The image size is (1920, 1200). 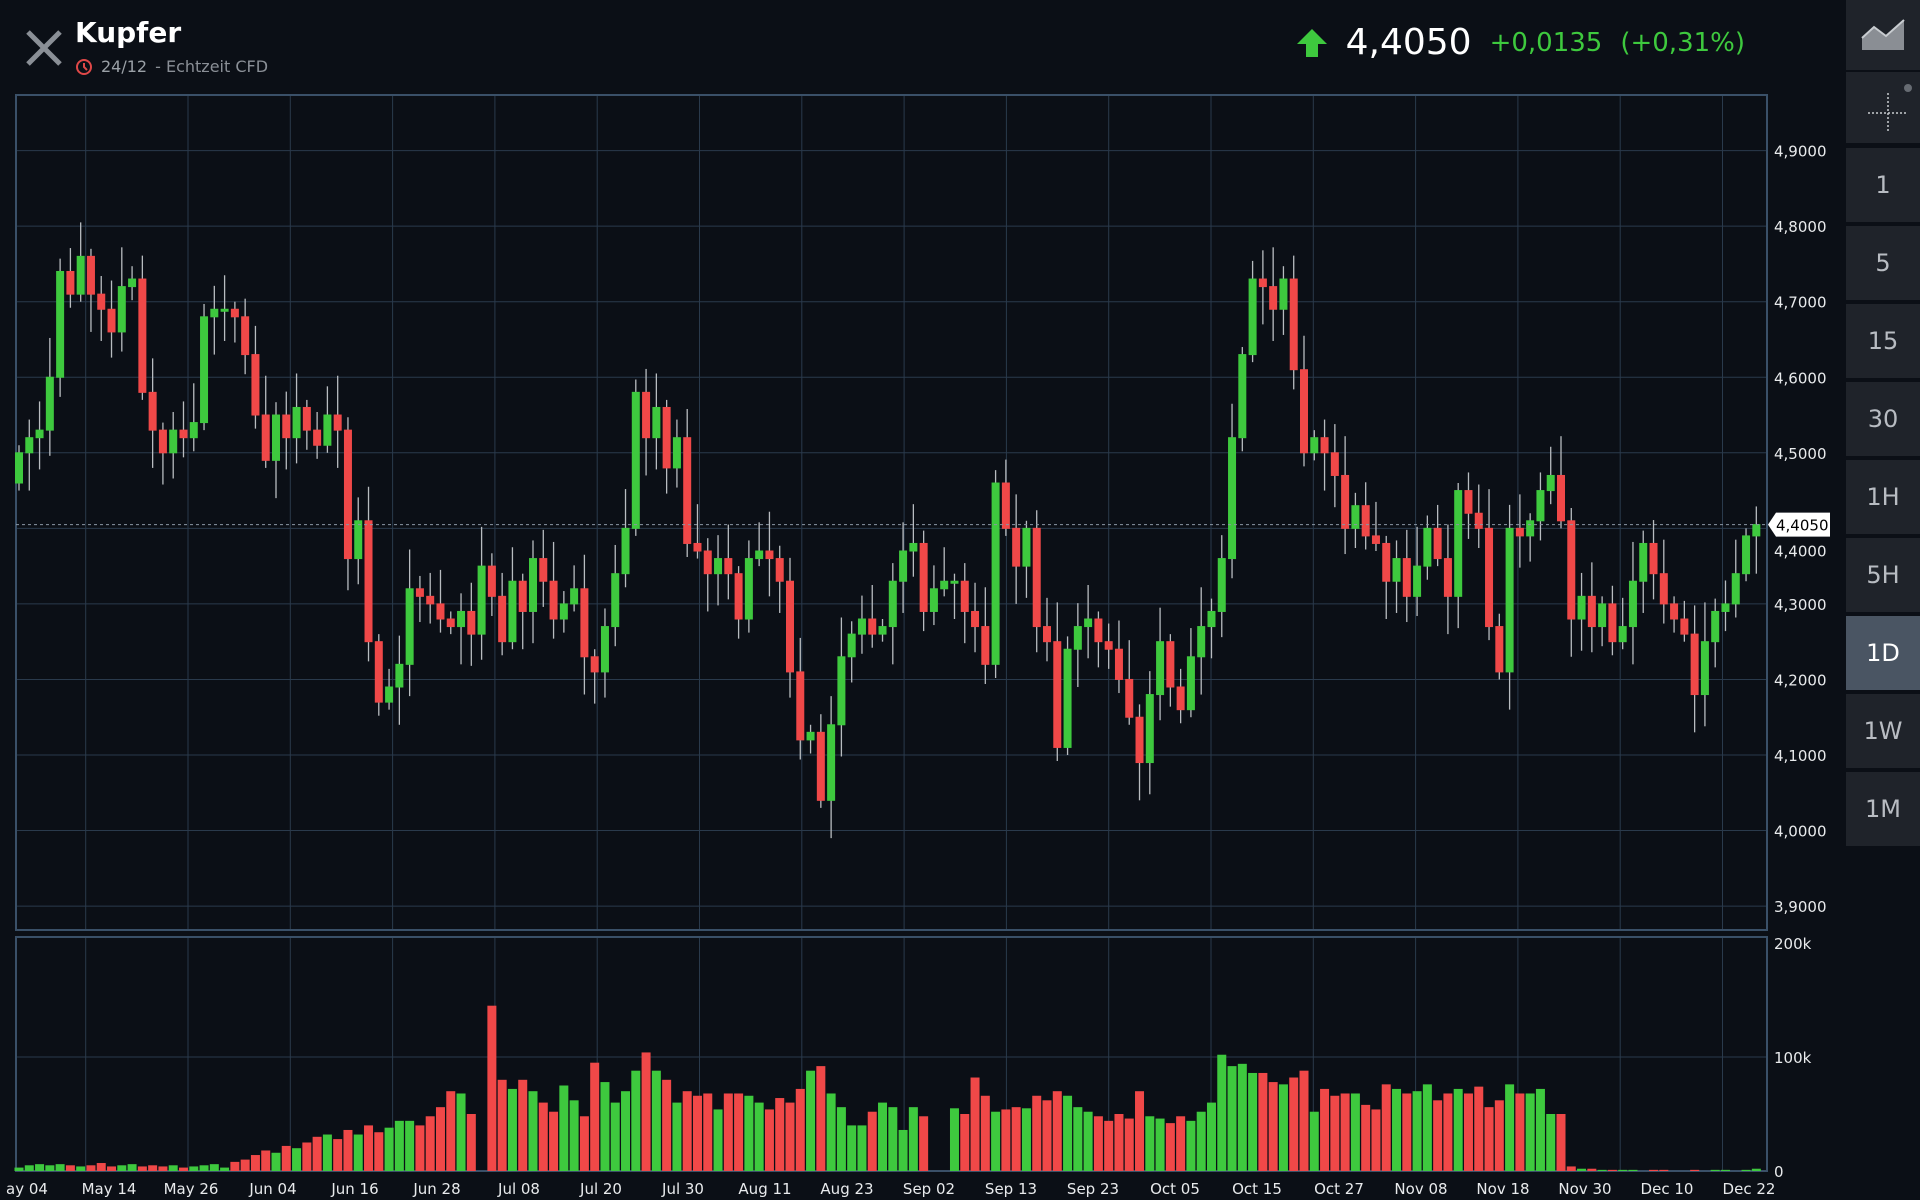 I want to click on interval-button-1m: 1M, so click(x=1883, y=809).